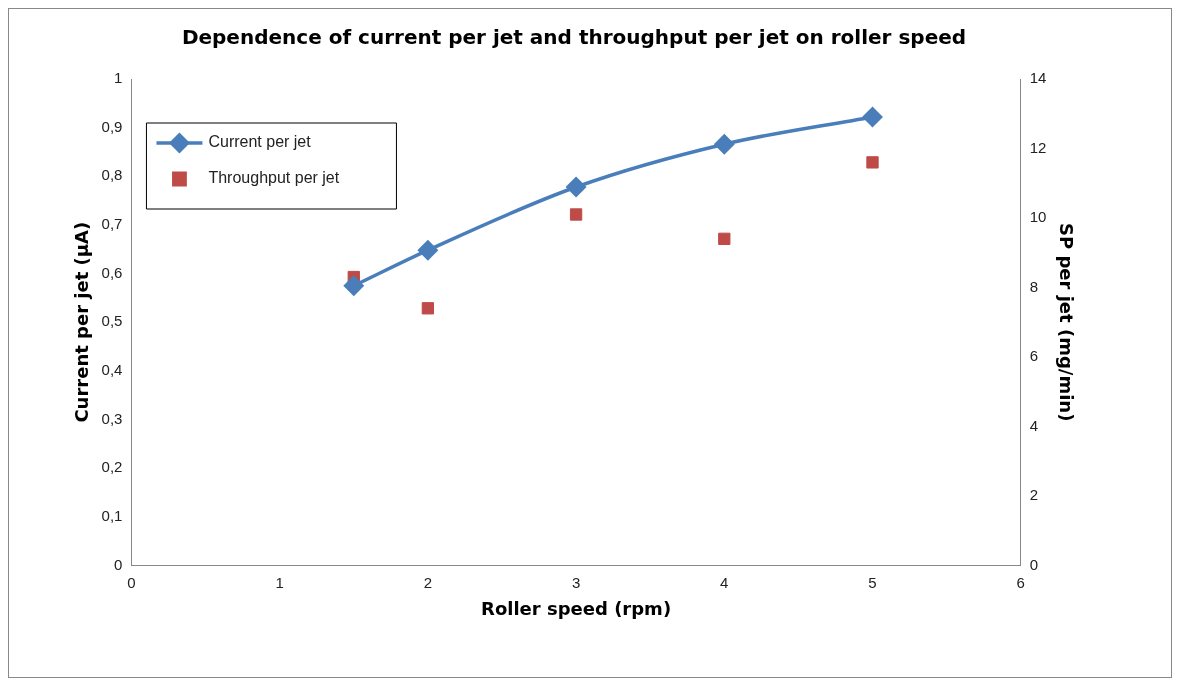 The image size is (1180, 684). I want to click on y2-tick-label: 12, so click(1038, 147).